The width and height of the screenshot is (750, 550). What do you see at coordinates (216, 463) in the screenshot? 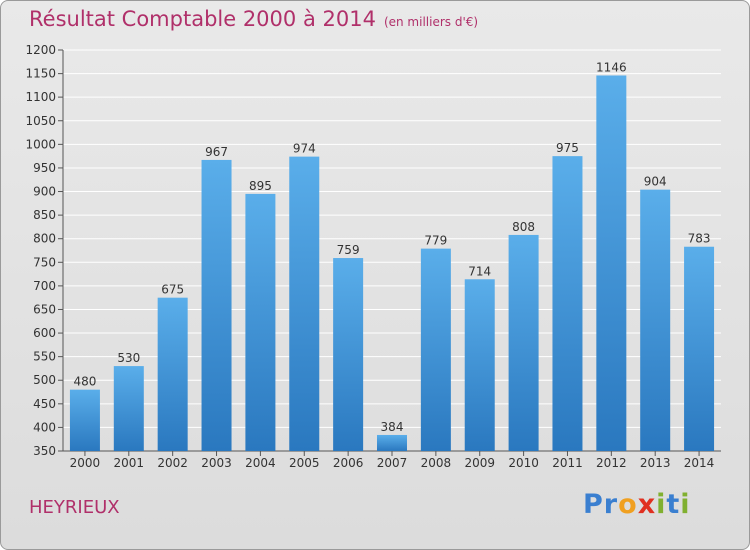
I see `x-tick-label: 2003` at bounding box center [216, 463].